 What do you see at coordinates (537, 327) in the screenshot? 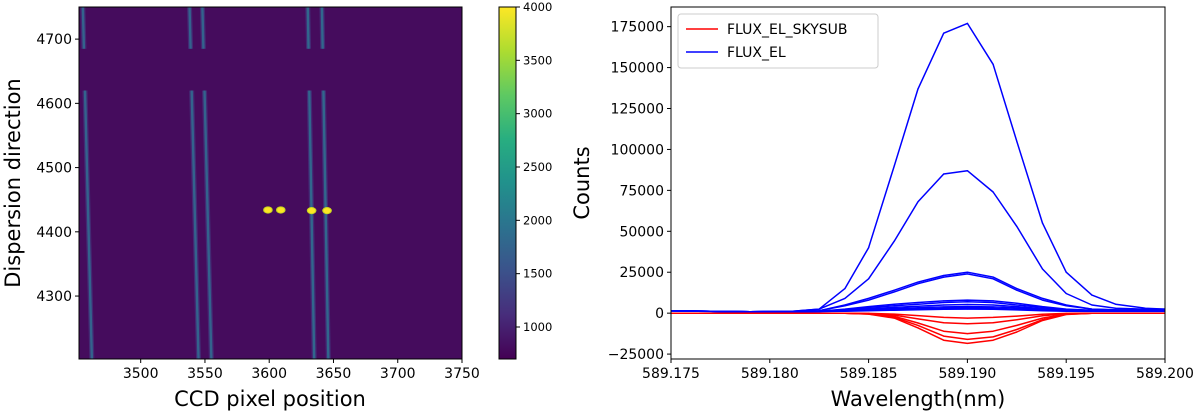
I see `colorbar-tick-label: 1000` at bounding box center [537, 327].